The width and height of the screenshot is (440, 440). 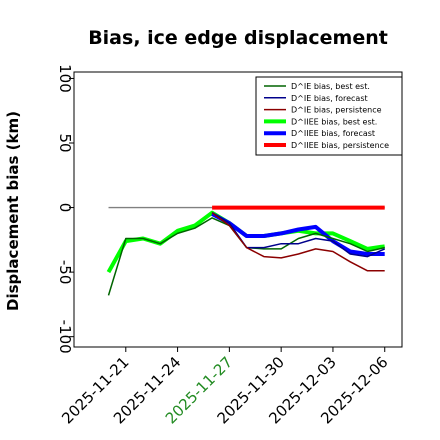 What do you see at coordinates (340, 145) in the screenshot?
I see `legend-label: D^IIEE bias, persistence` at bounding box center [340, 145].